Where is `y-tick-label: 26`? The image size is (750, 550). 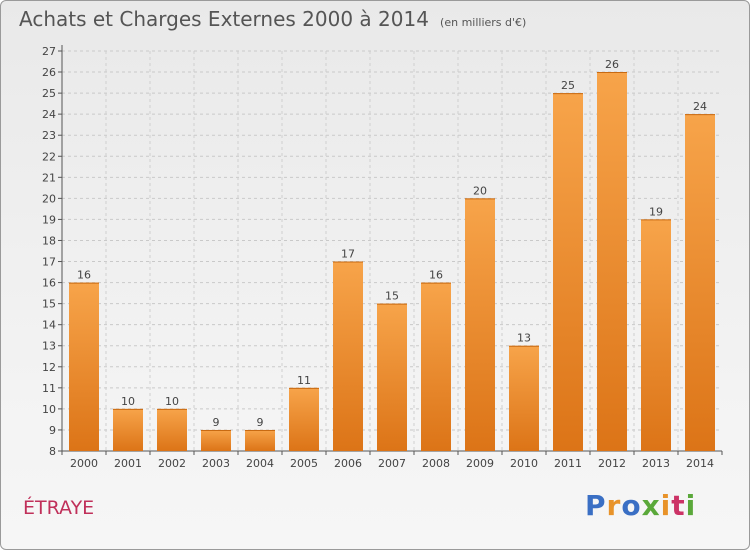
y-tick-label: 26 is located at coordinates (49, 72).